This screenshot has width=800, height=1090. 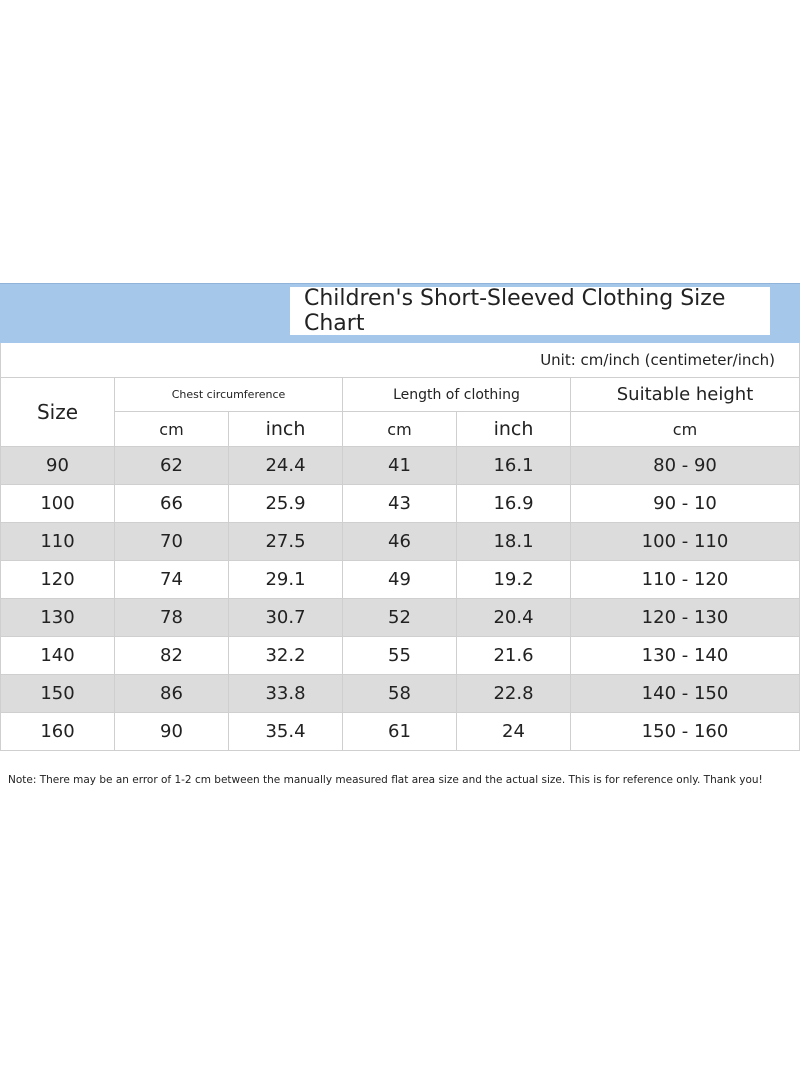 I want to click on table-cell: 130 - 140, so click(x=685, y=656).